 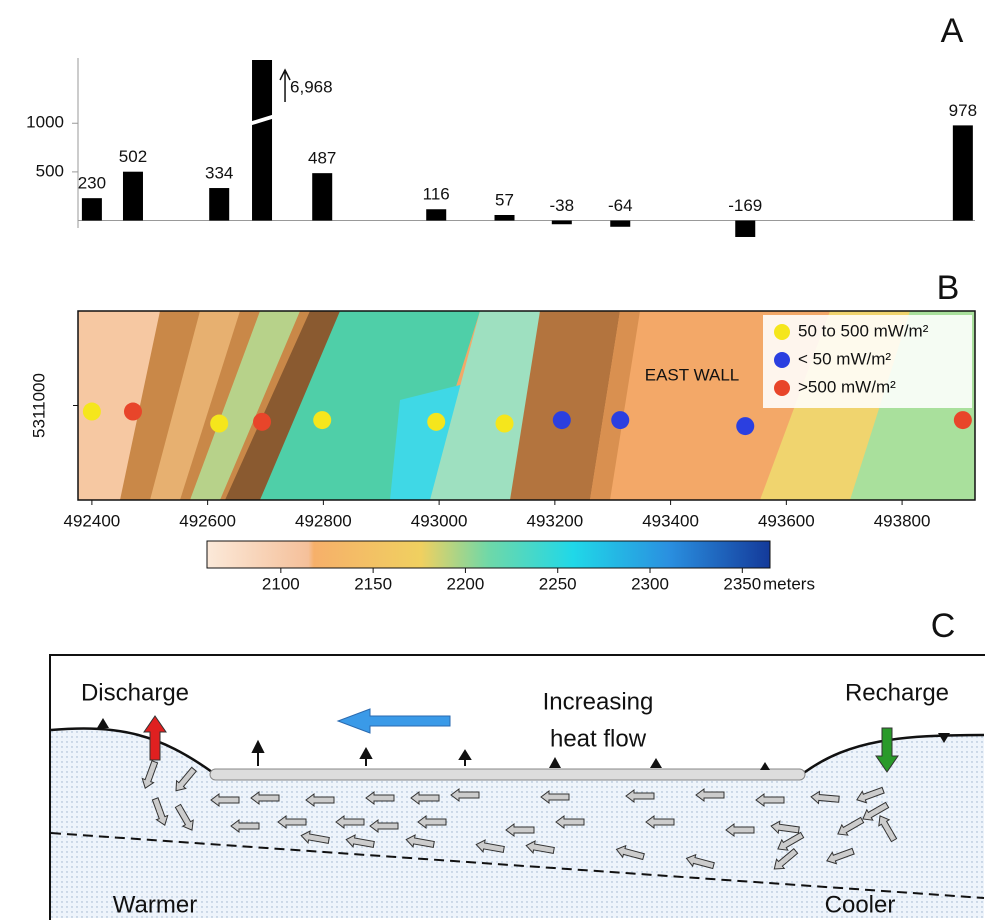 I want to click on value-label: -169, so click(x=745, y=205).